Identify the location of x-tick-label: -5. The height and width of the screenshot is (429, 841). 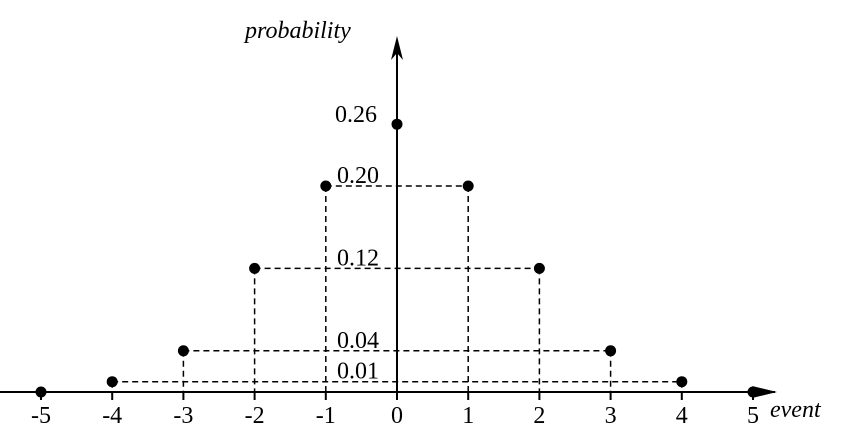
(41, 416).